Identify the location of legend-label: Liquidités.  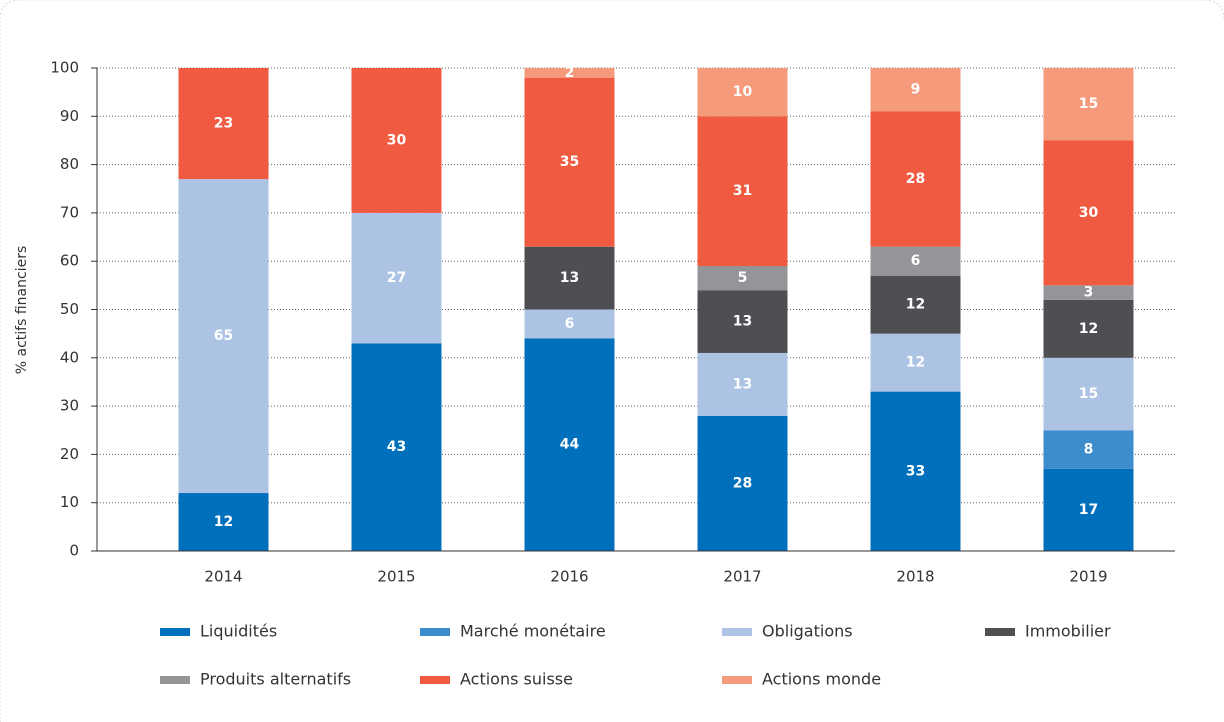
(238, 631).